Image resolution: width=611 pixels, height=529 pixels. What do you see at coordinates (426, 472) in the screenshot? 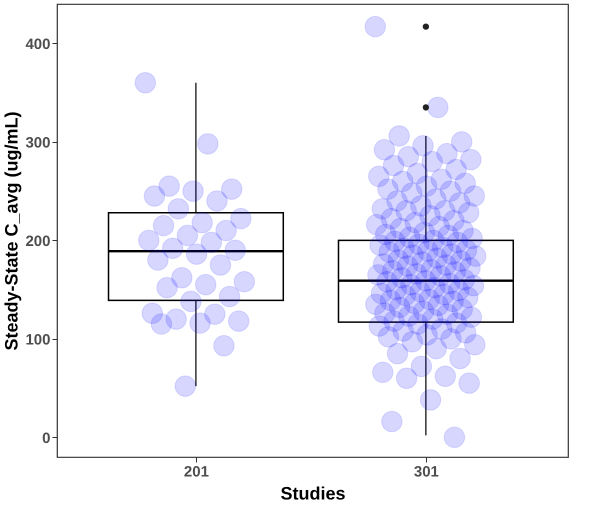
I see `x-tick-label: 301` at bounding box center [426, 472].